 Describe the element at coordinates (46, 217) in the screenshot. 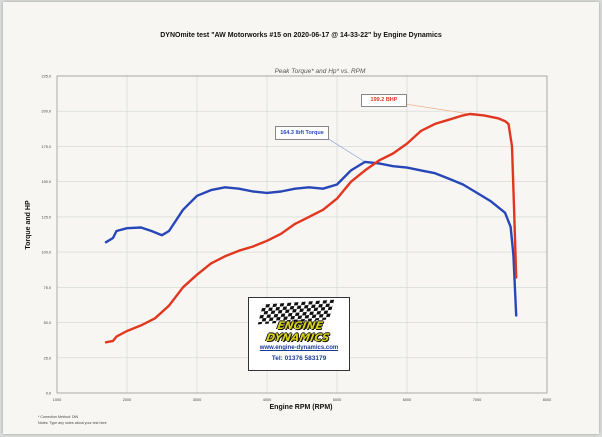

I see `y-tick-label: 125.0` at that location.